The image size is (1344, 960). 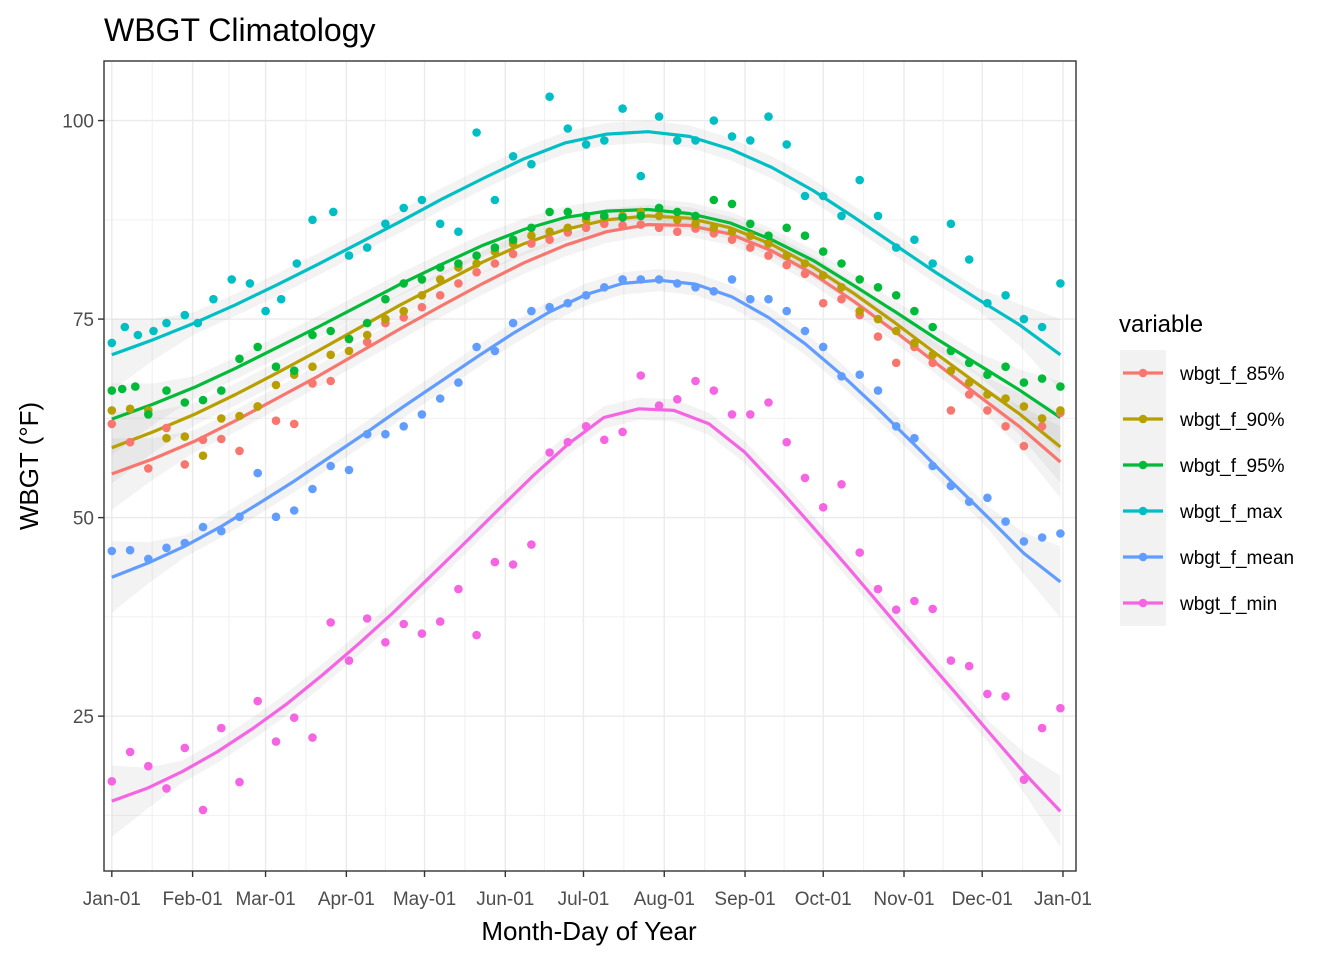 I want to click on y-axis-title: WBGT (°F), so click(x=29, y=466).